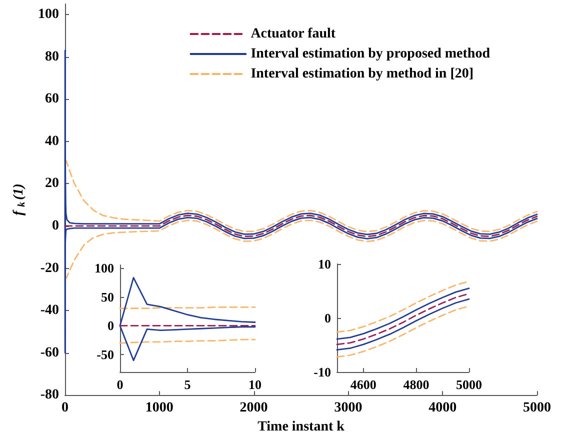 Image resolution: width=563 pixels, height=439 pixels. Describe the element at coordinates (324, 264) in the screenshot. I see `y-tick-label: 10` at that location.